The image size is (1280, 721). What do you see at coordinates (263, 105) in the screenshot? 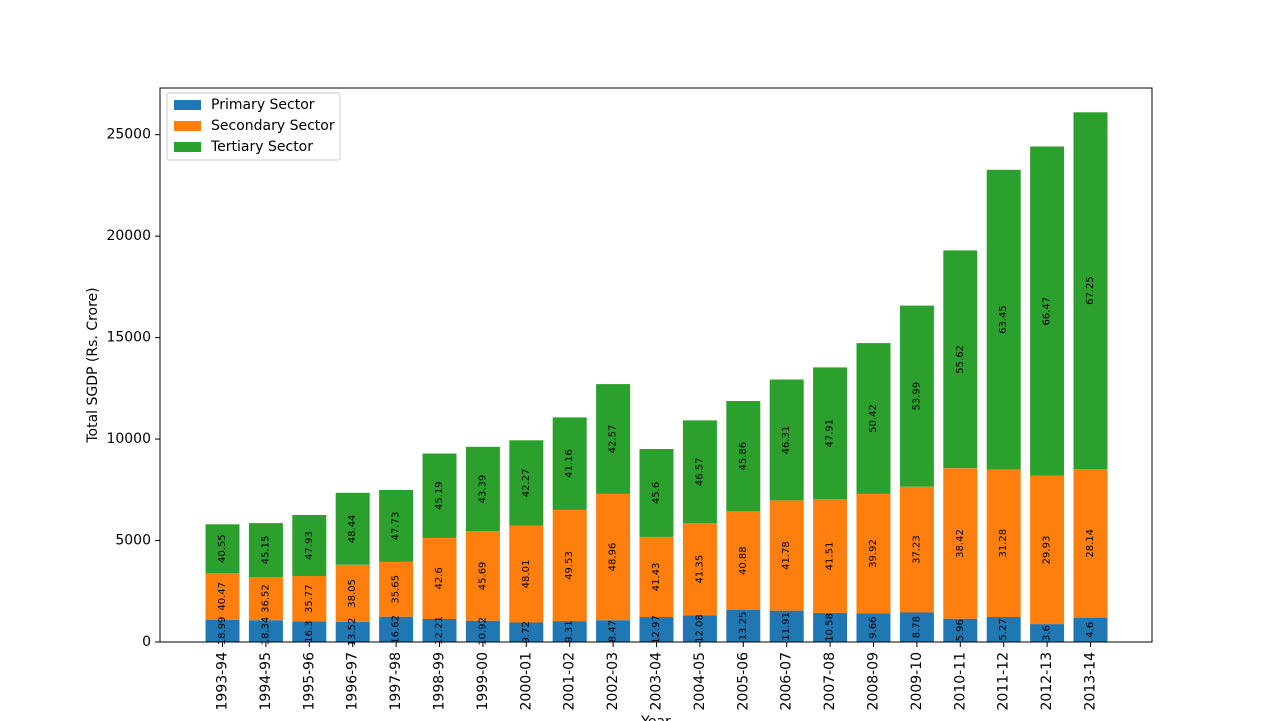
I see `legend-label: Primary Sector` at bounding box center [263, 105].